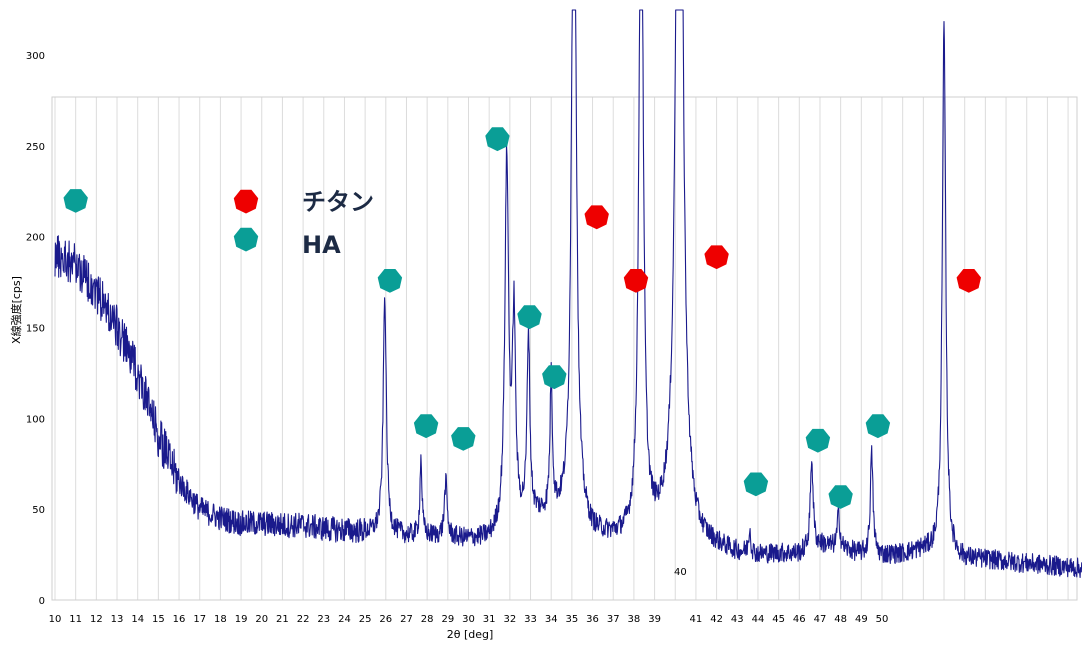 The width and height of the screenshot is (1082, 646). What do you see at coordinates (737, 619) in the screenshot?
I see `x-tick-label: 43` at bounding box center [737, 619].